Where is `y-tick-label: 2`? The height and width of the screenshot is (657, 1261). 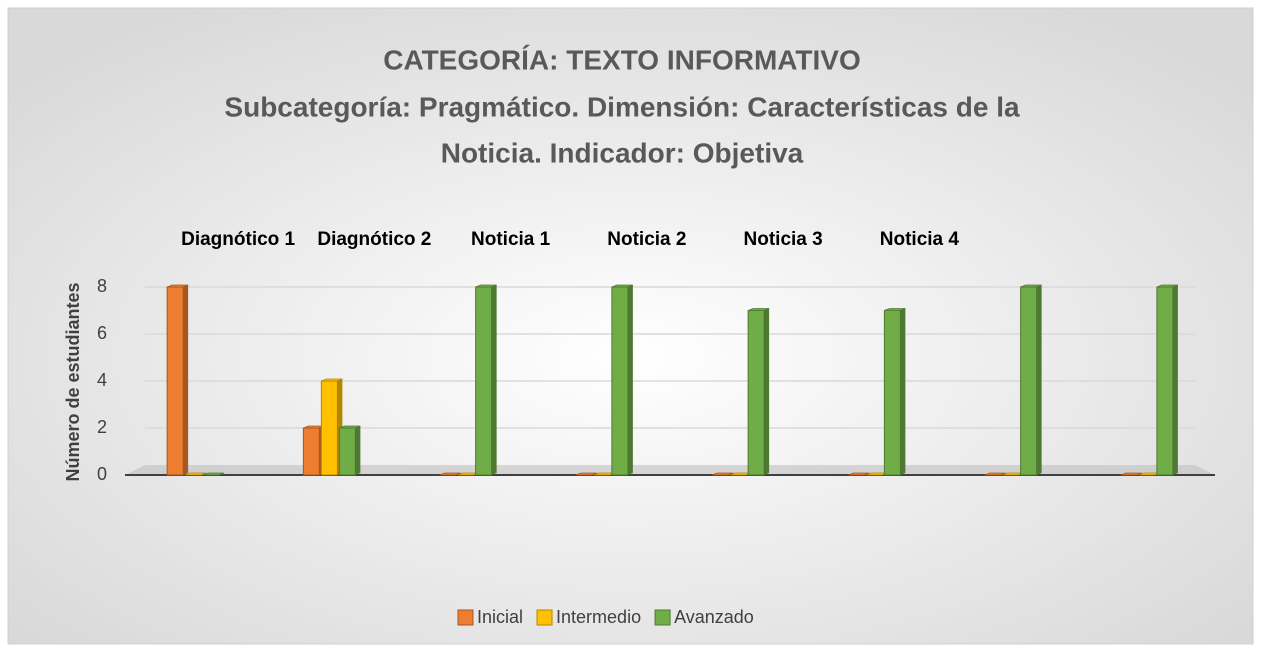
y-tick-label: 2 is located at coordinates (102, 427).